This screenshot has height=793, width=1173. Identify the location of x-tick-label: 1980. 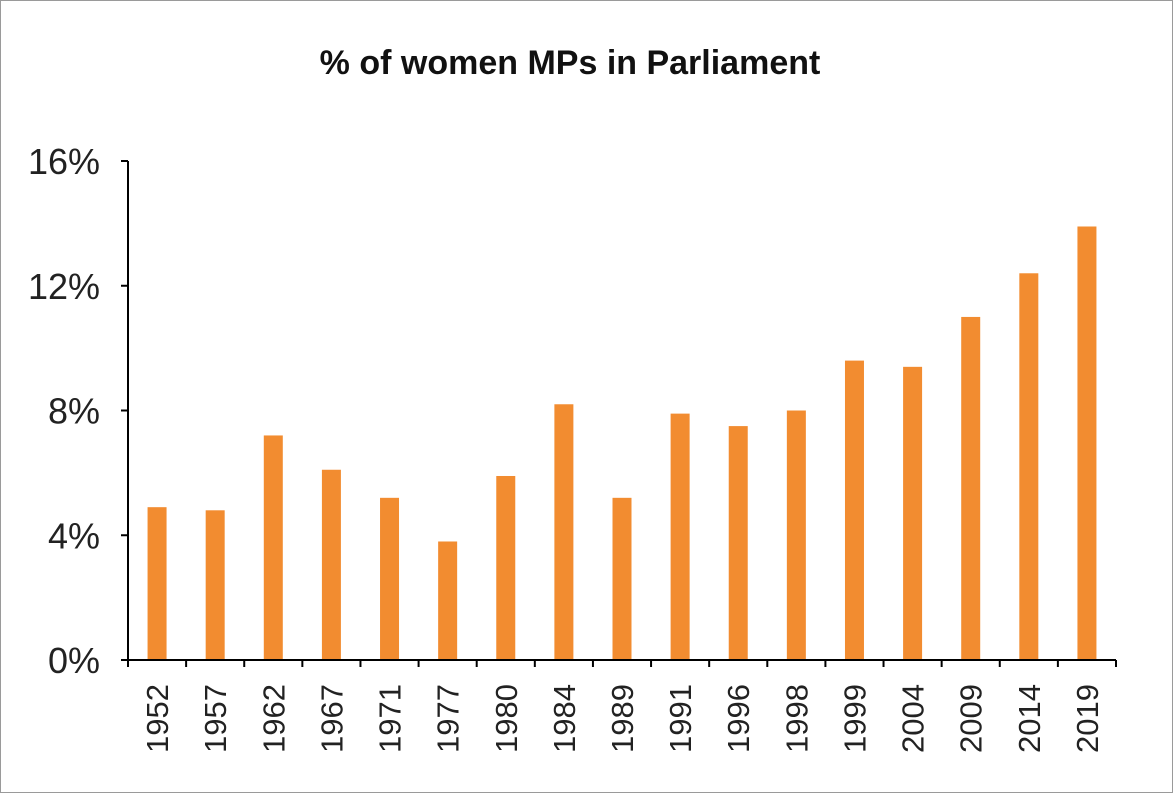
(506, 718).